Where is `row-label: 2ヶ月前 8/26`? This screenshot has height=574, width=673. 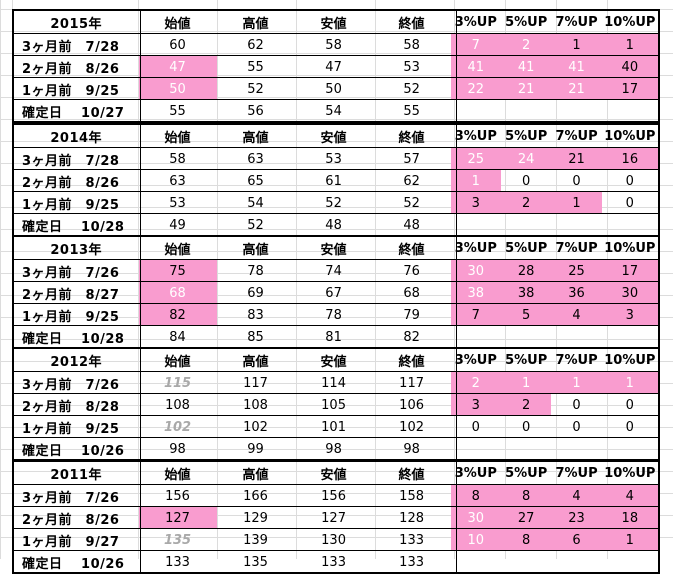 row-label: 2ヶ月前 8/26 is located at coordinates (71, 69).